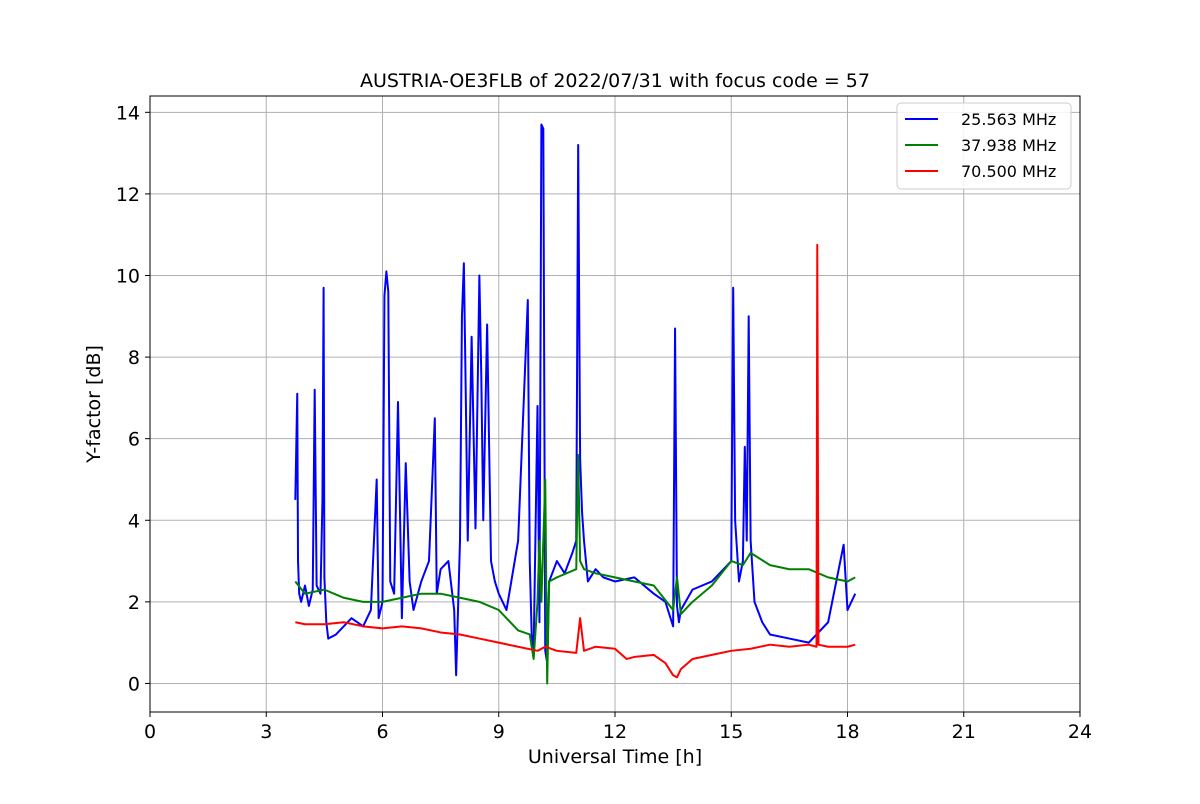 This screenshot has width=1200, height=804. Describe the element at coordinates (382, 732) in the screenshot. I see `x-tick-label: 6` at that location.